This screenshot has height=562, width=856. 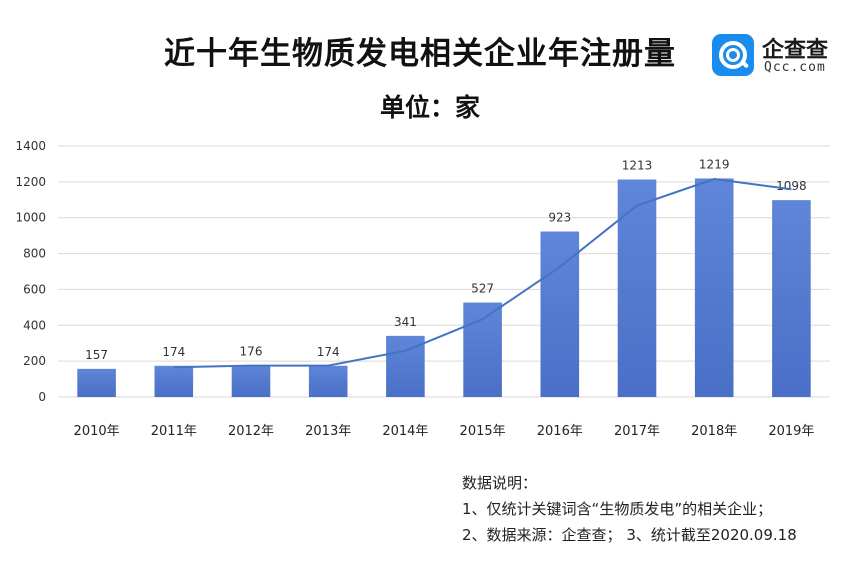 I want to click on x-tick-label: 2017年, so click(x=637, y=431).